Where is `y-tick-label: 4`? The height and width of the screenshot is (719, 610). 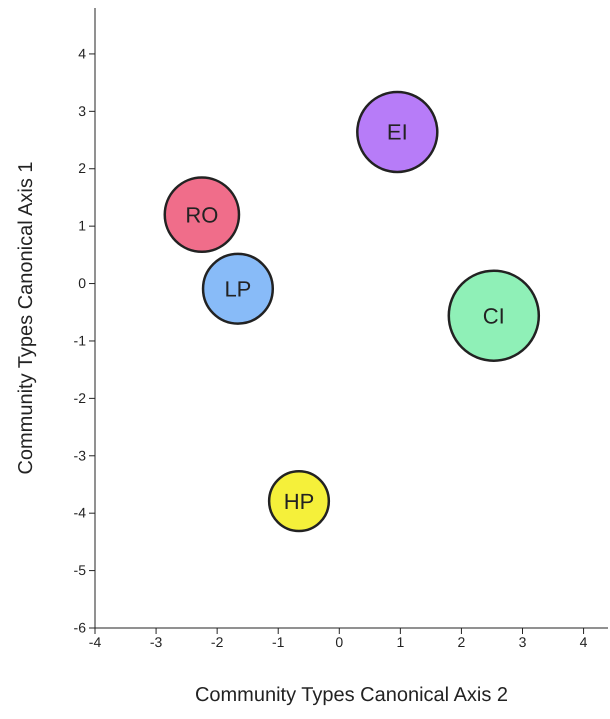
y-tick-label: 4 is located at coordinates (82, 53).